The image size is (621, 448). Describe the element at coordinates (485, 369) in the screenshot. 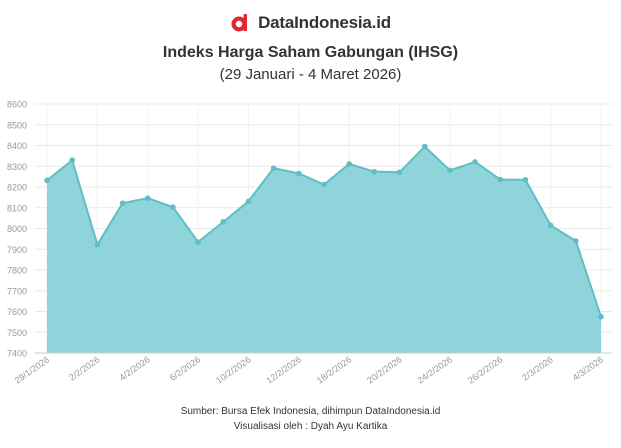

I see `x-tick-label: 26/2/2026` at that location.